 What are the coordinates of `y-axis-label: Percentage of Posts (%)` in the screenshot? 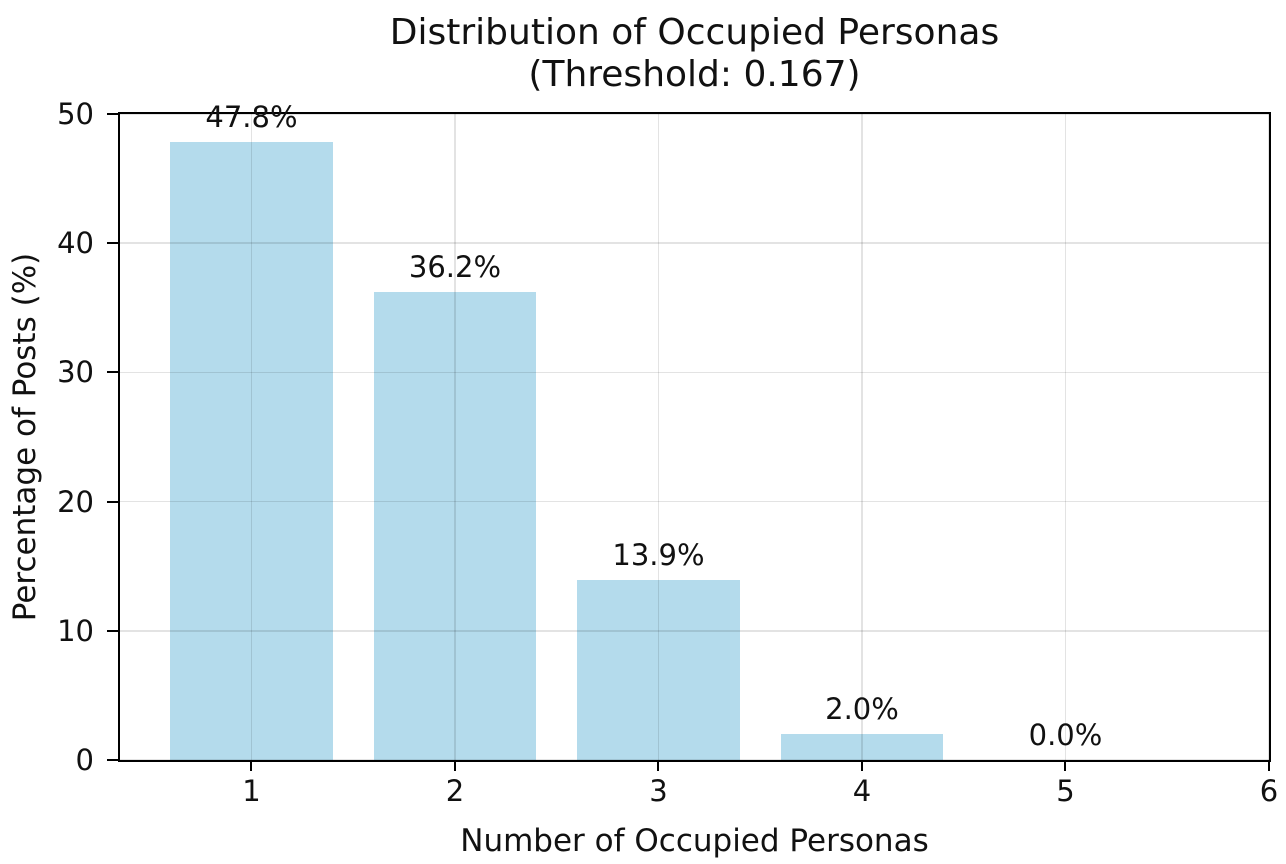 It's located at (25, 437).